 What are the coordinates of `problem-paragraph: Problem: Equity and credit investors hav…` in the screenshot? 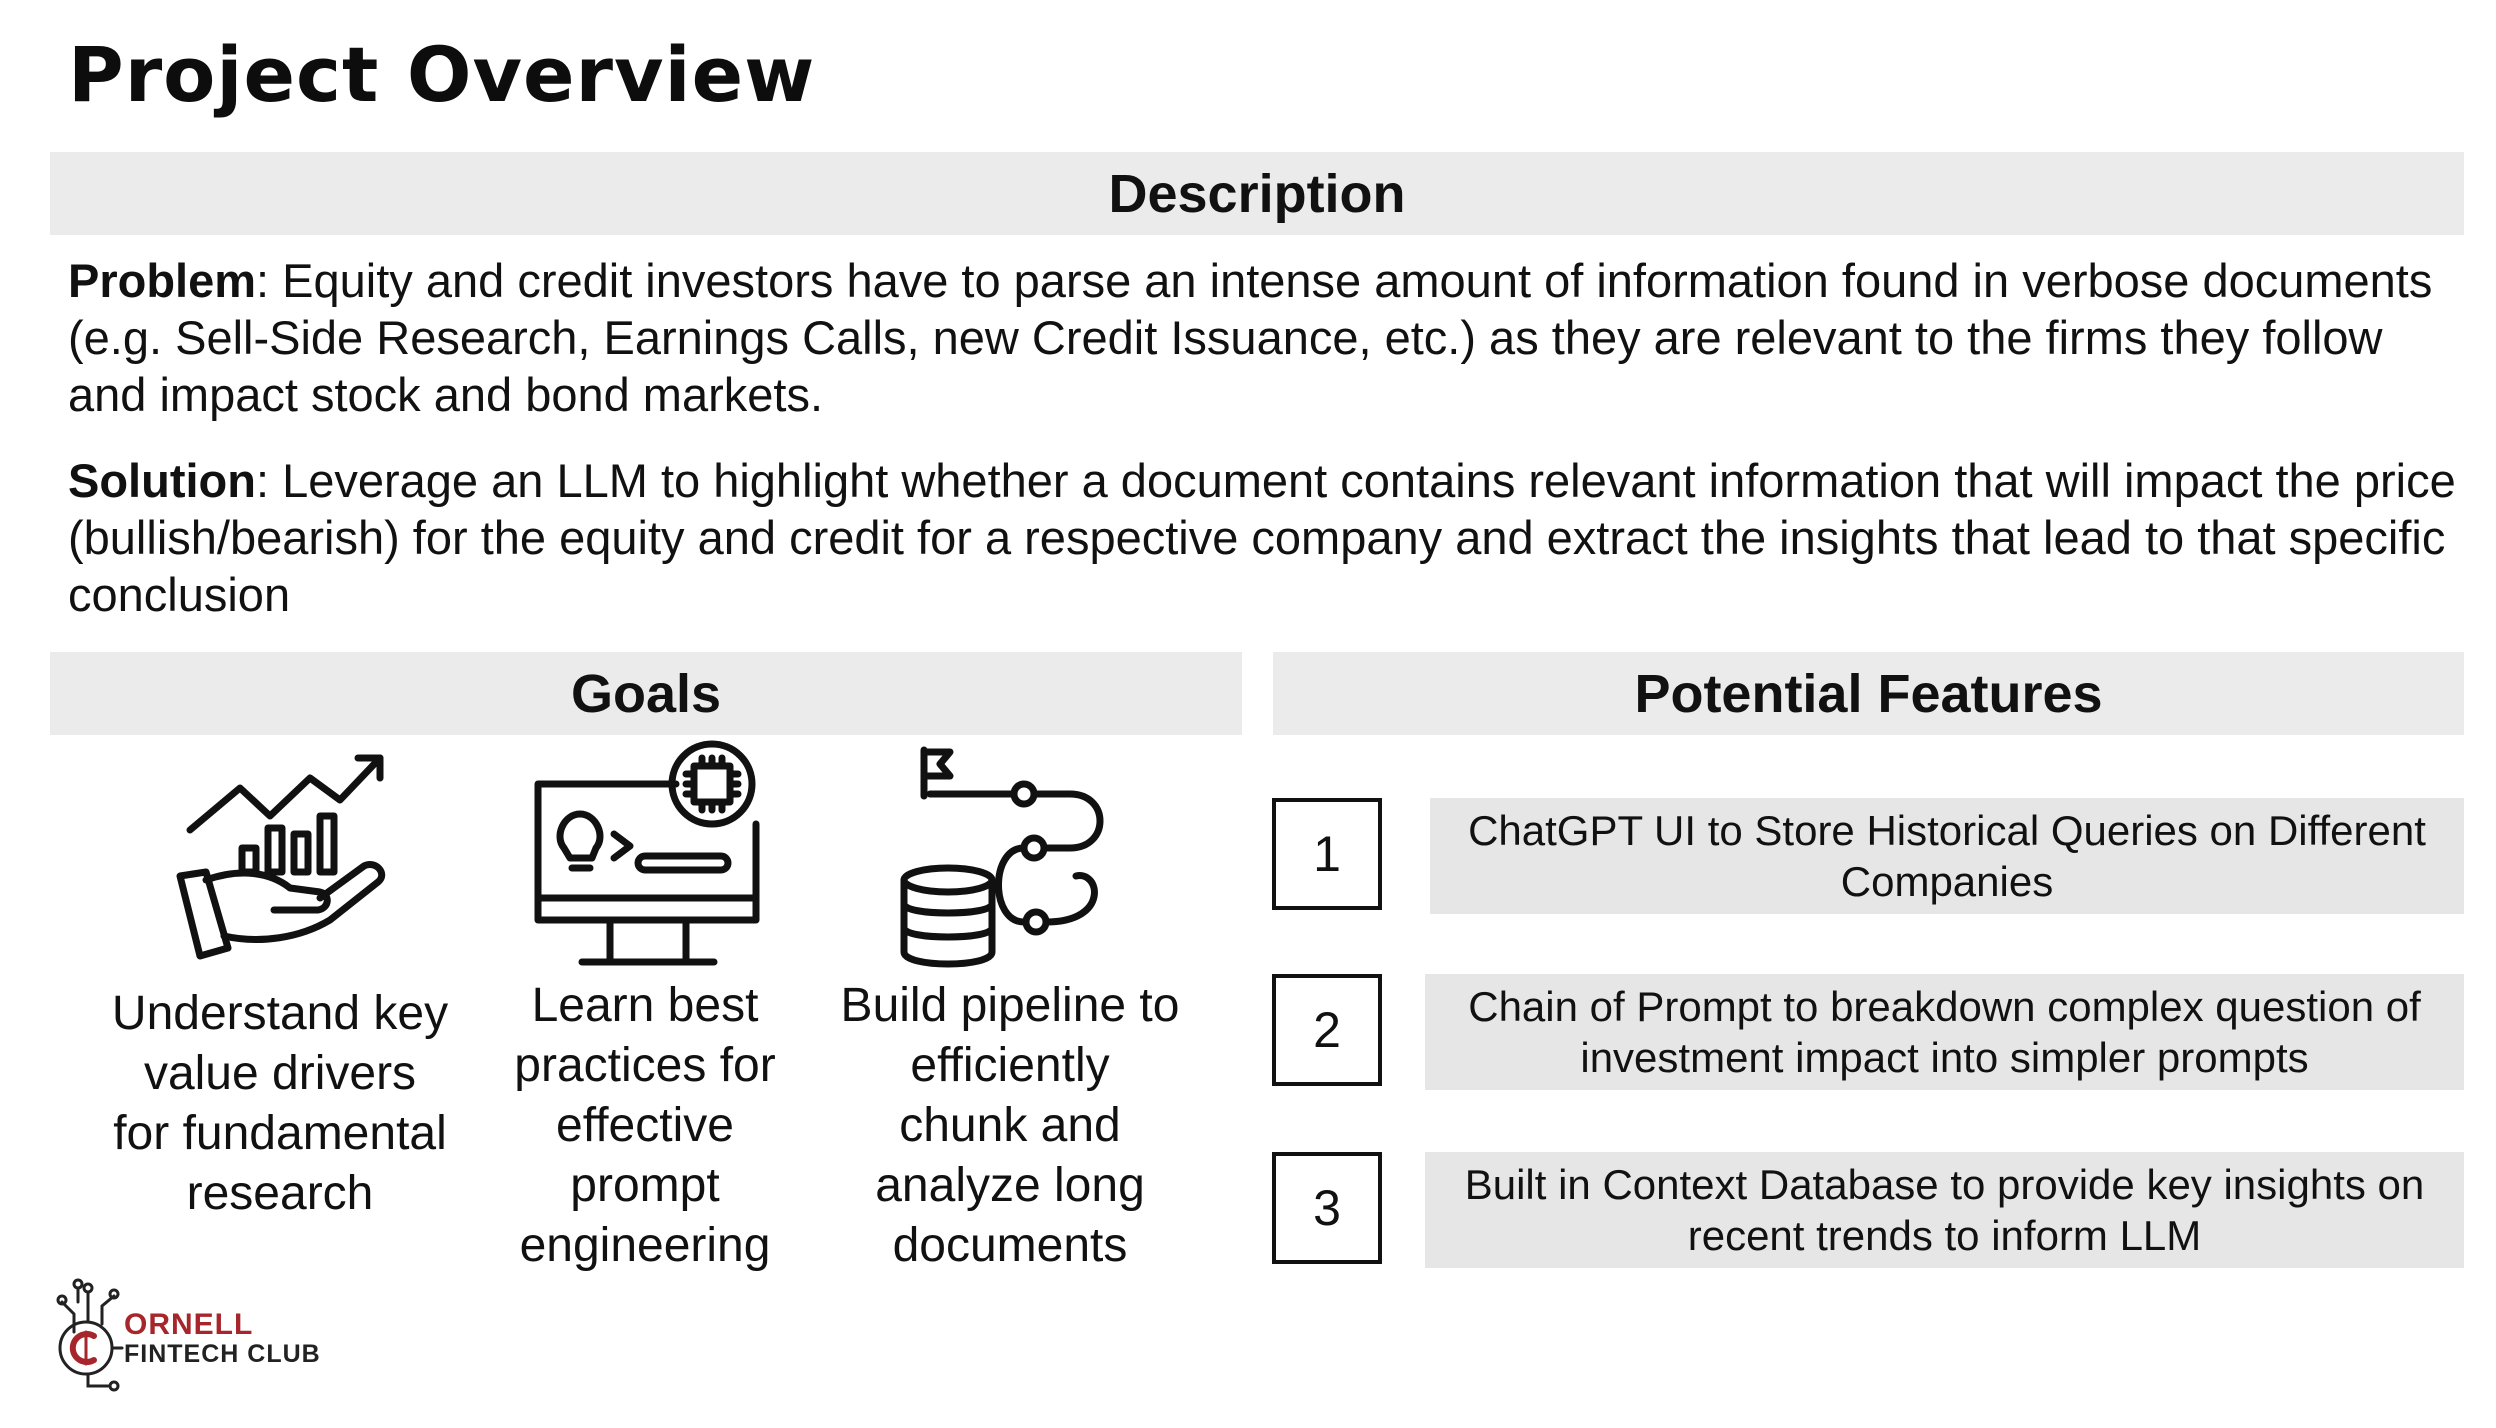 It's located at (1268, 337).